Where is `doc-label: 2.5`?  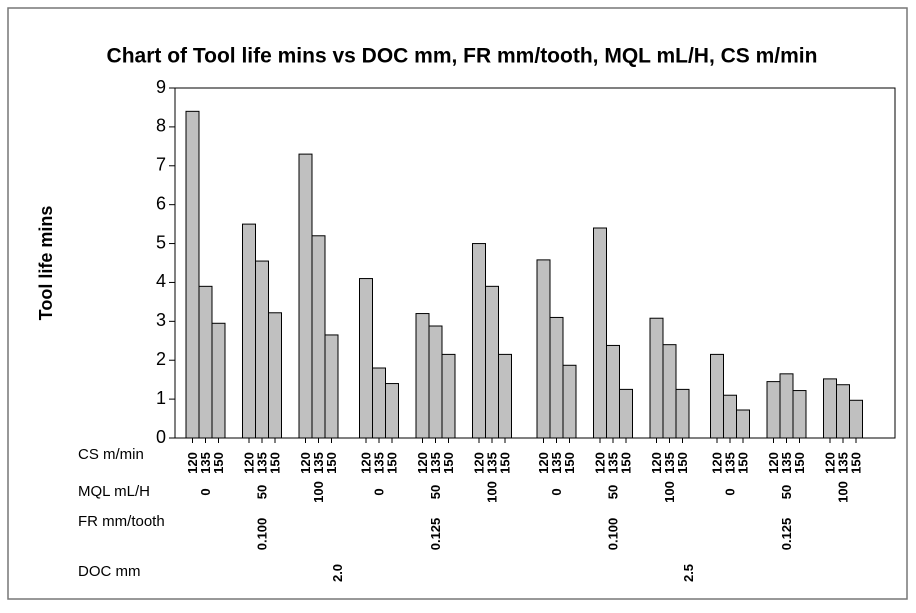
doc-label: 2.5 is located at coordinates (688, 573).